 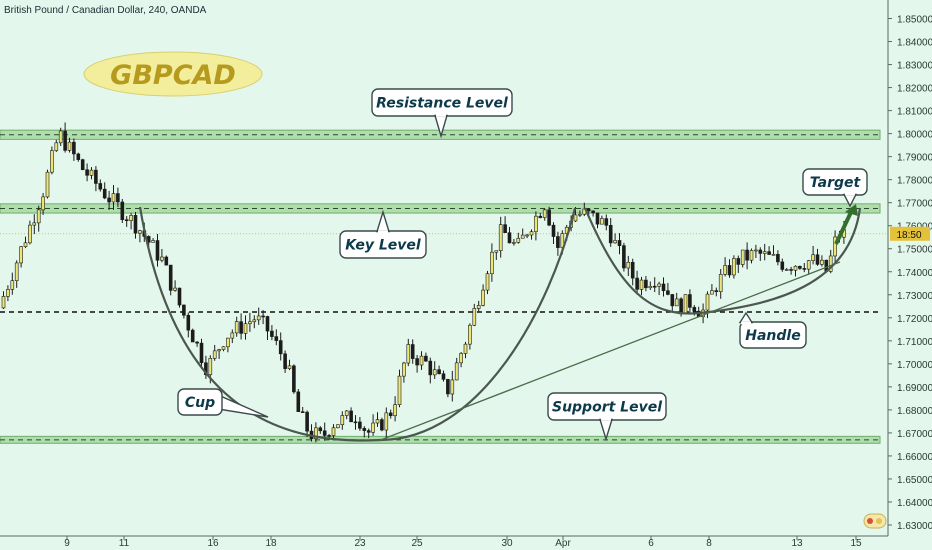 I want to click on target-arrow-shaft, so click(x=844, y=227).